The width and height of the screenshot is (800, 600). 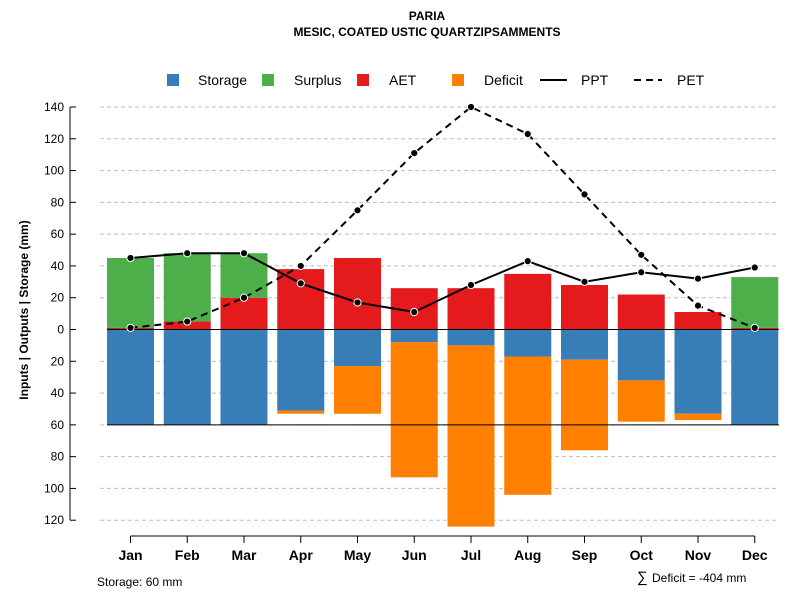 What do you see at coordinates (60, 330) in the screenshot?
I see `y-tick-label: 0` at bounding box center [60, 330].